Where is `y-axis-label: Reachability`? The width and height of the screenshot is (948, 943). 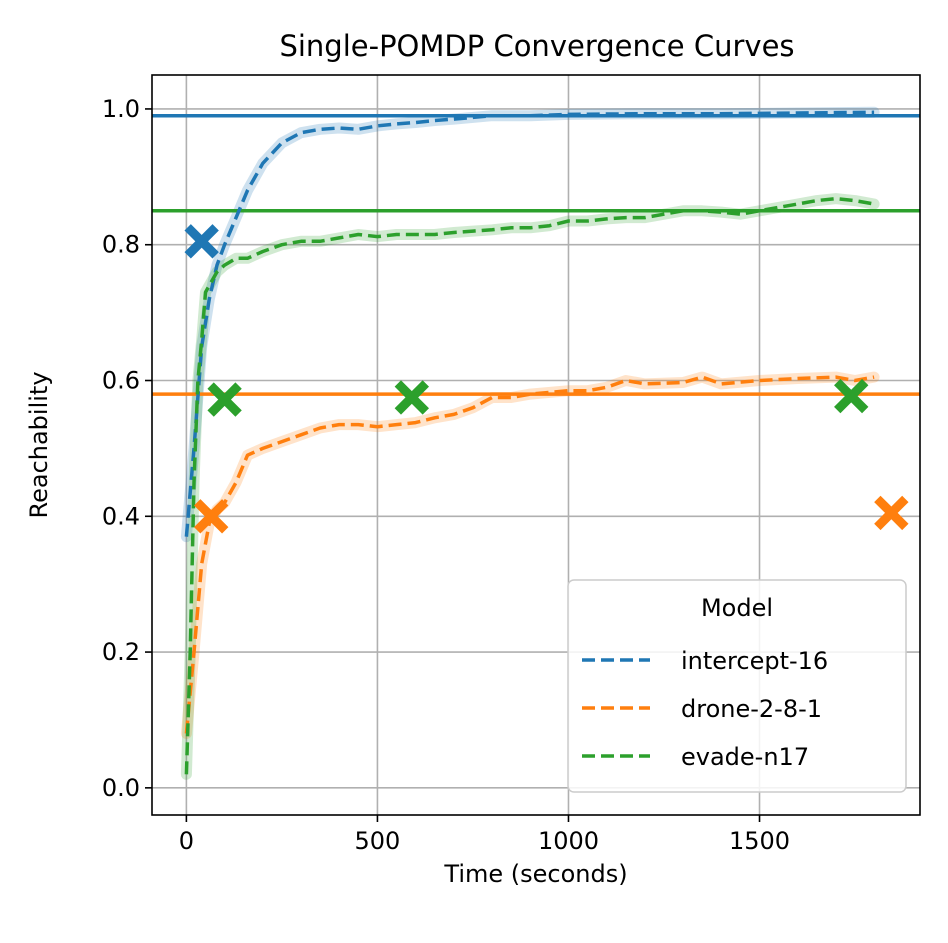
y-axis-label: Reachability is located at coordinates (39, 444).